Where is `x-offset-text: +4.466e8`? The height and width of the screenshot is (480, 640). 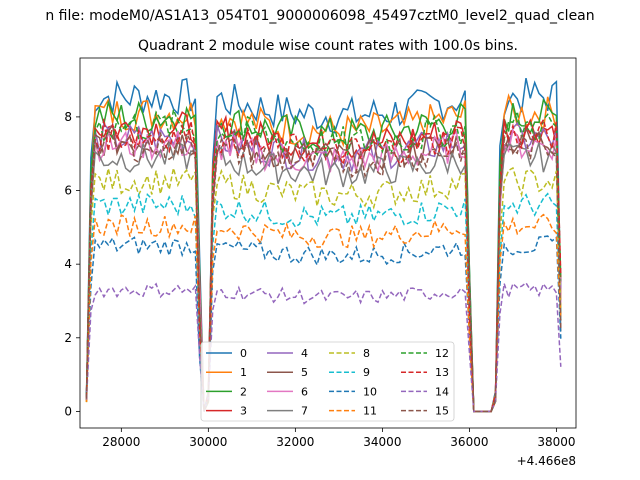 x-offset-text: +4.466e8 is located at coordinates (546, 461).